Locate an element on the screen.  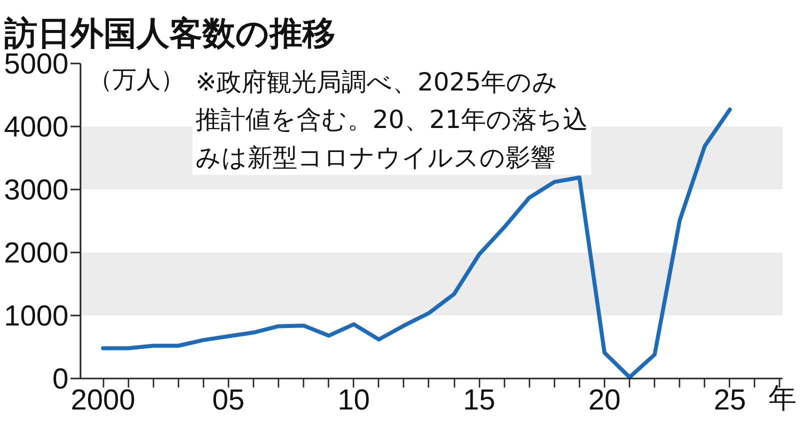
x-axis-title: 年 is located at coordinates (782, 398).